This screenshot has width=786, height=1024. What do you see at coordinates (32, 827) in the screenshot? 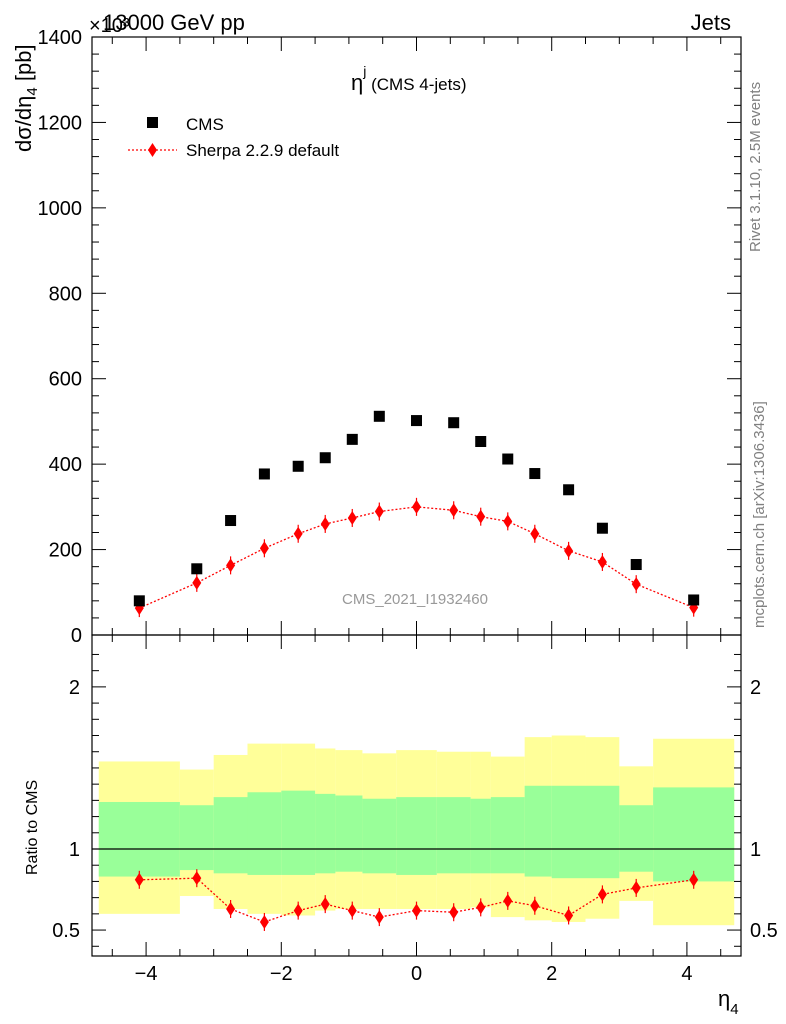
I see `ratio-y-axis-title: Ratio to CMS` at bounding box center [32, 827].